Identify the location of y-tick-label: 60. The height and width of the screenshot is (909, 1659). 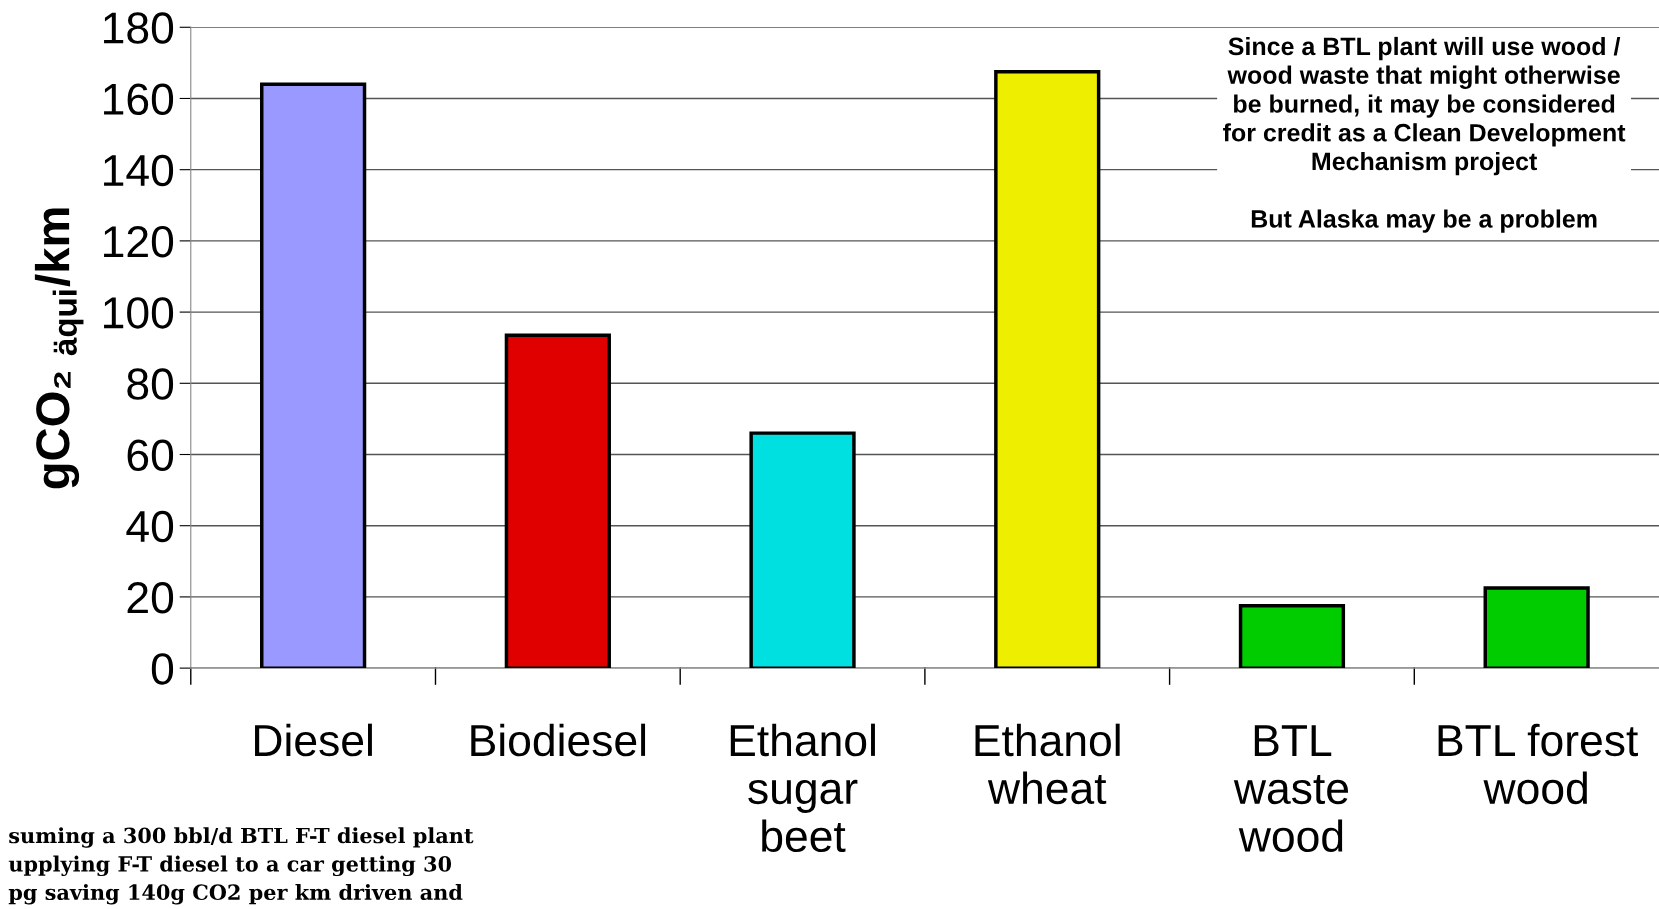
(150, 455).